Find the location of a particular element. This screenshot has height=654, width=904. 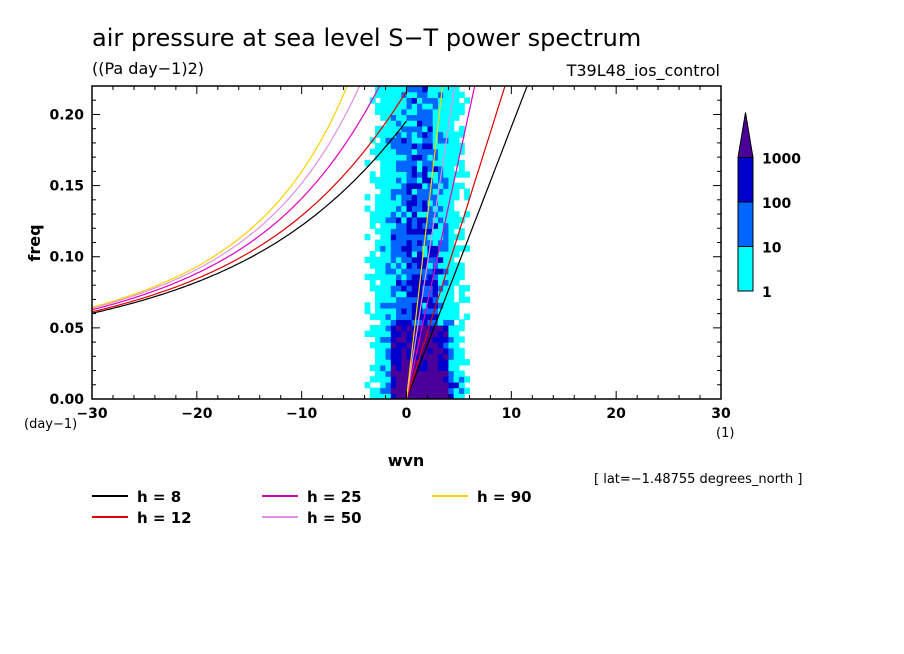

colorbar-swatch is located at coordinates (745, 269).